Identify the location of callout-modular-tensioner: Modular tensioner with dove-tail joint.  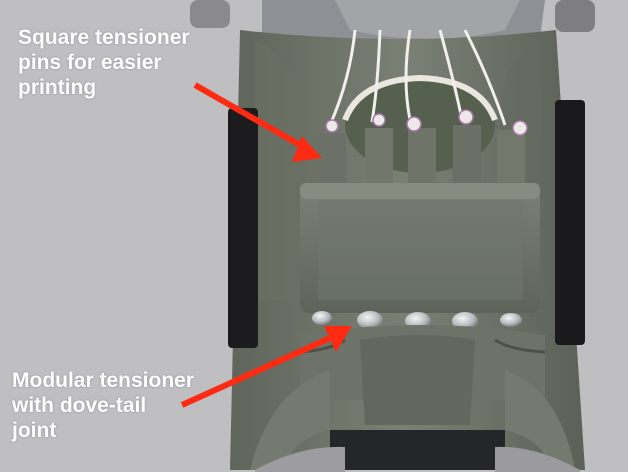
(132, 405).